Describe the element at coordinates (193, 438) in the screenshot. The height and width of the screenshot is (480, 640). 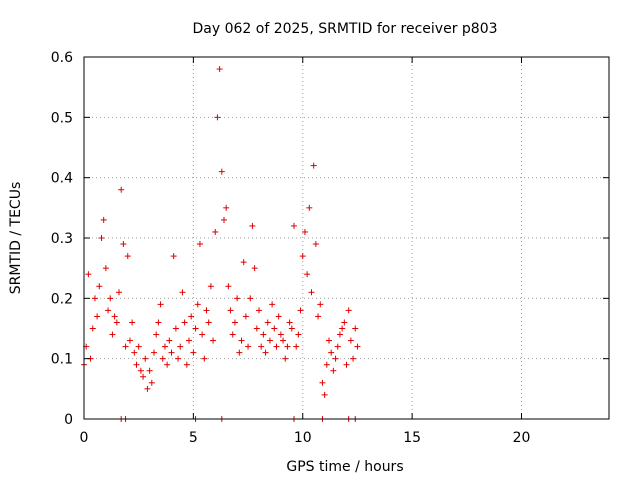
I see `x-tick-label: 5` at that location.